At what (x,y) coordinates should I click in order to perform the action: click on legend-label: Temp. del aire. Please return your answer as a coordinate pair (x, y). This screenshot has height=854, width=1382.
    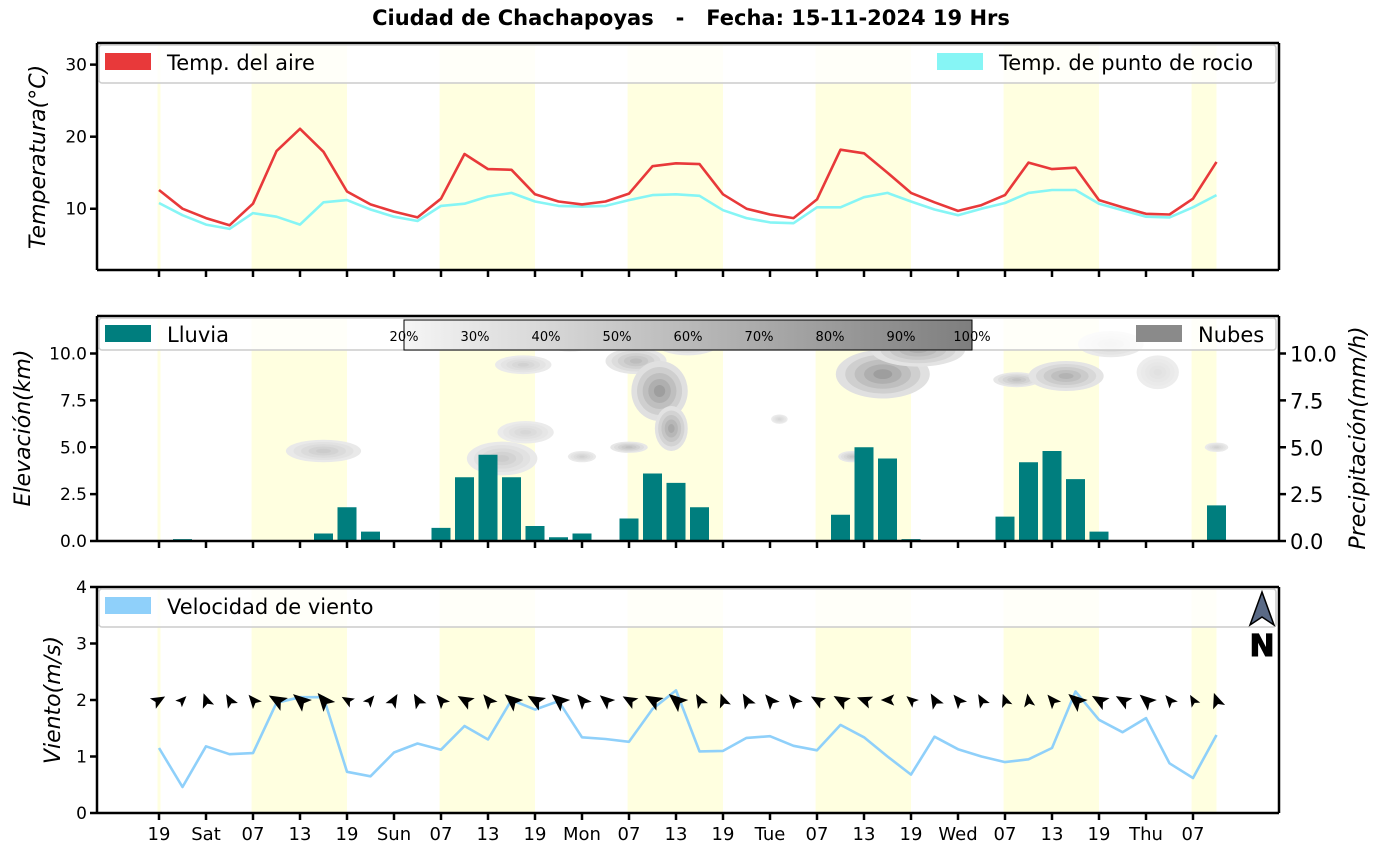
    Looking at the image, I should click on (240, 63).